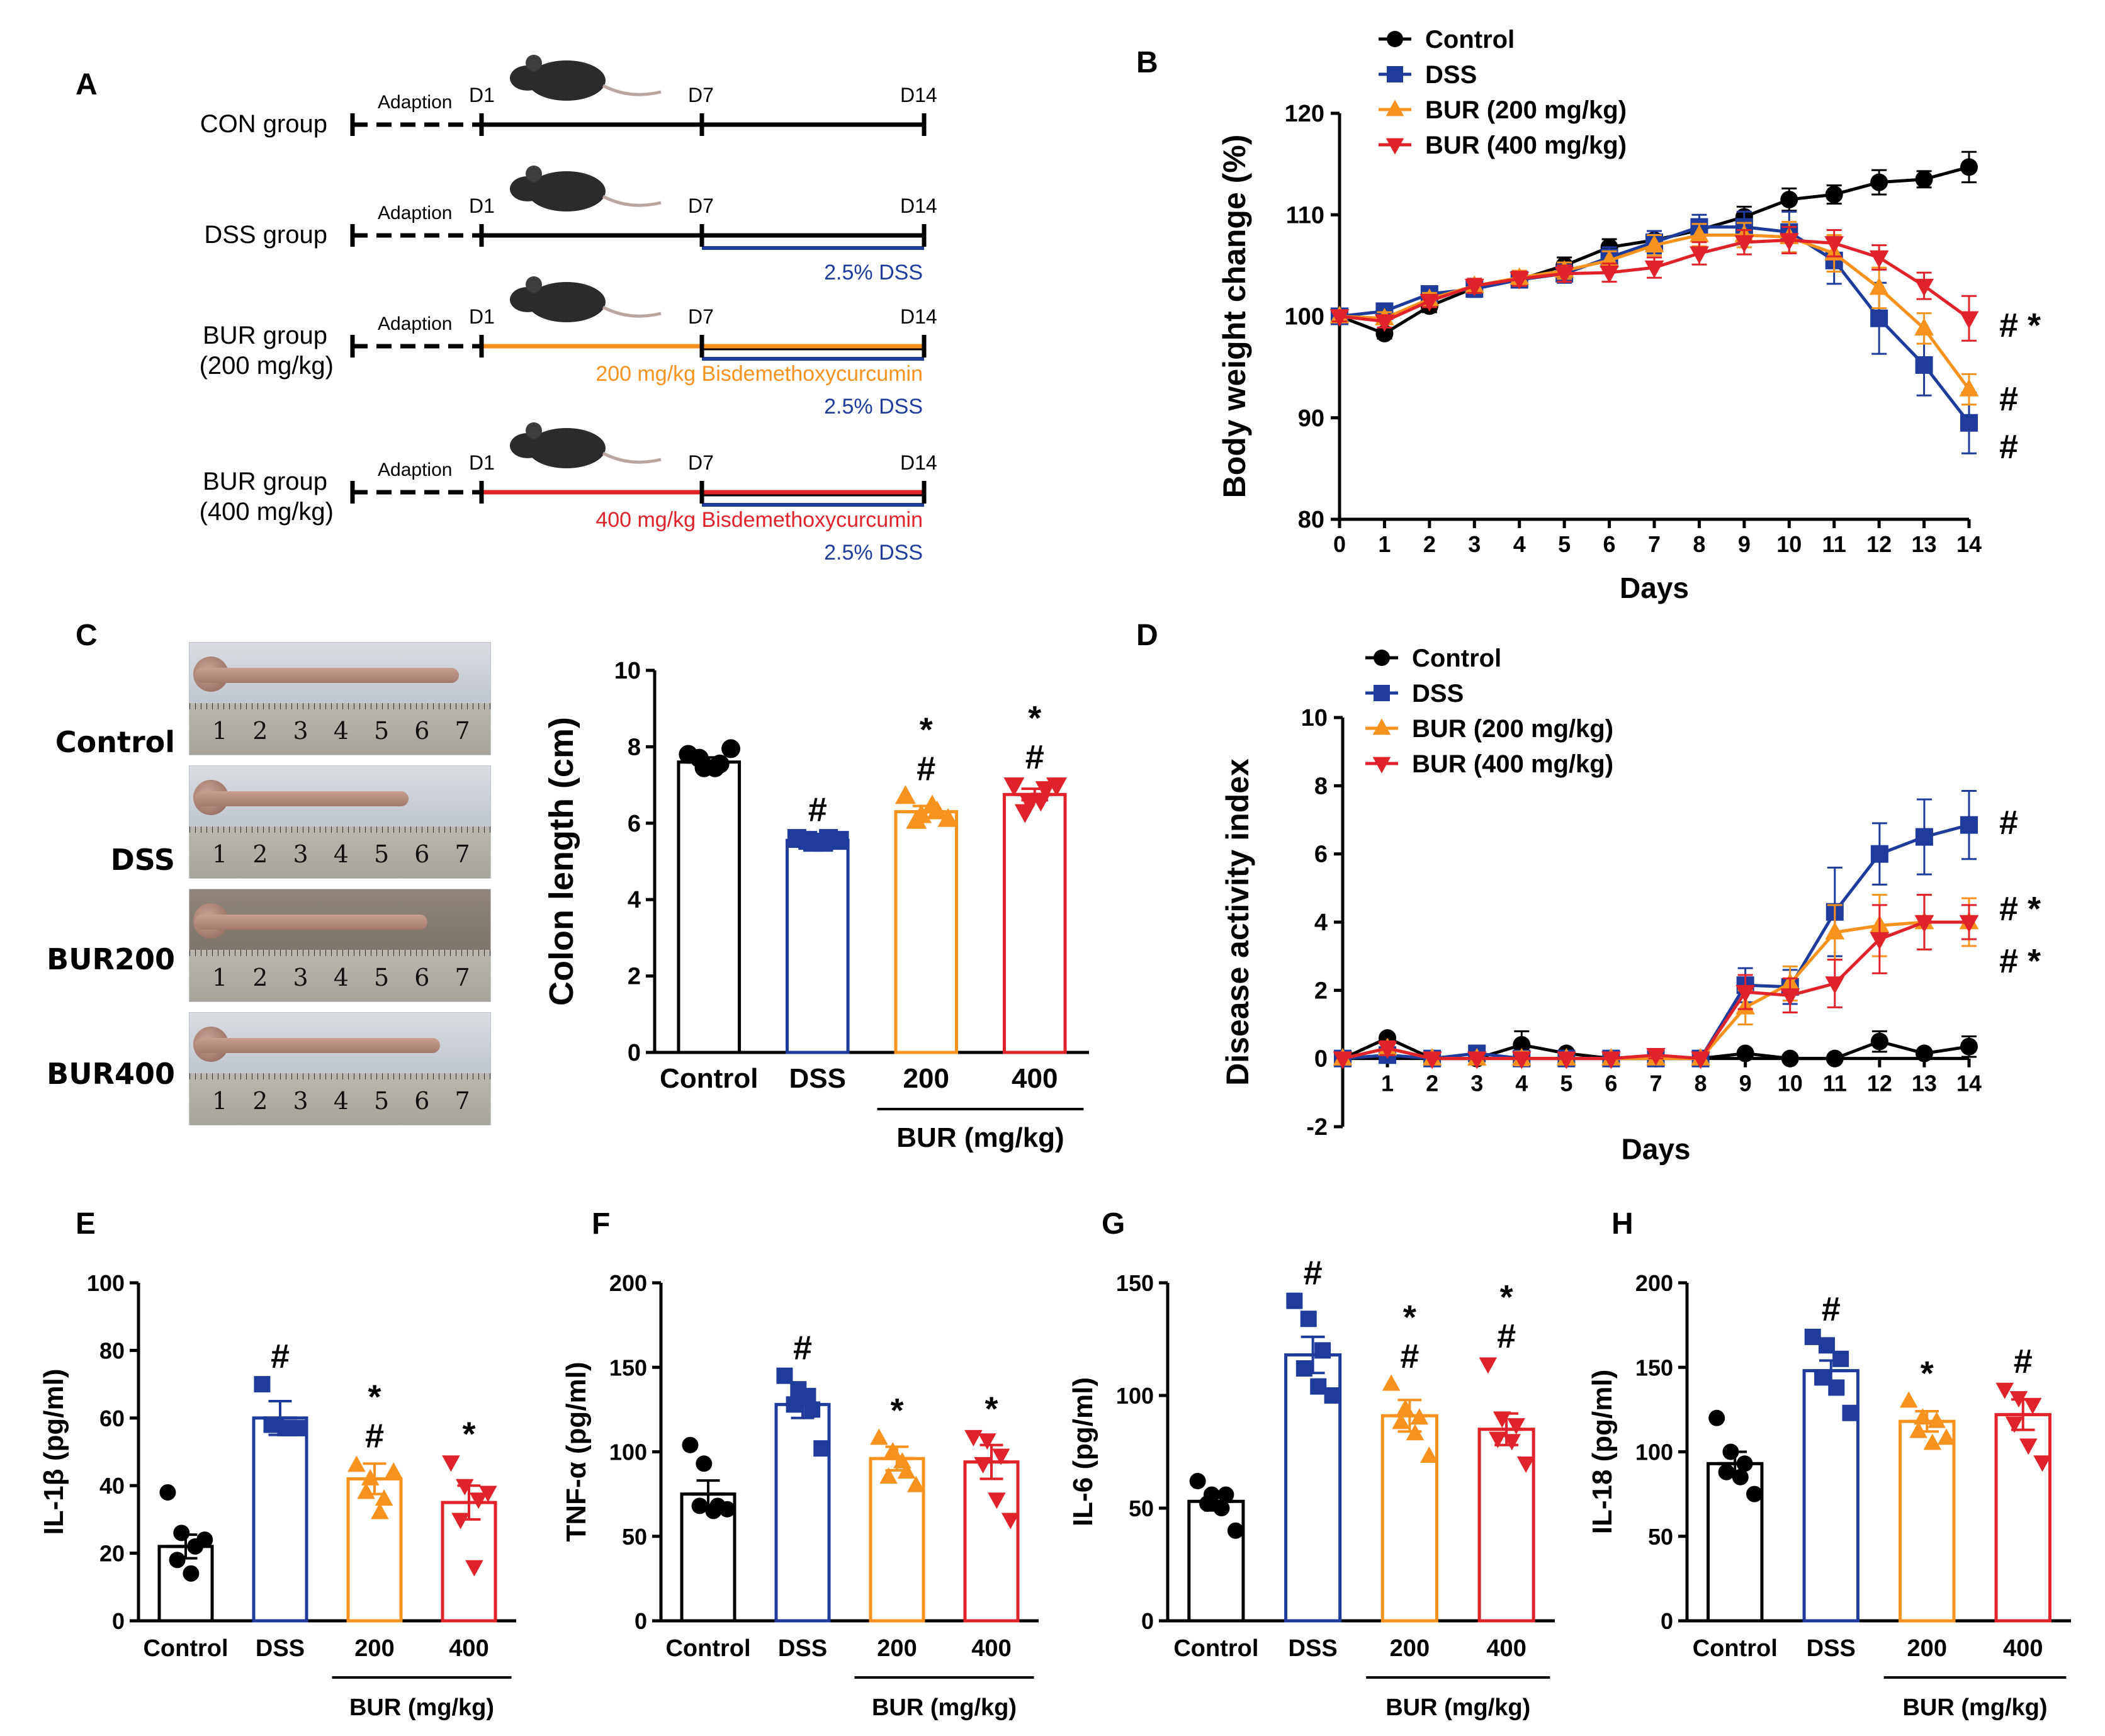 The image size is (2105, 1736). Describe the element at coordinates (1519, 544) in the screenshot. I see `x-tick-label: 4` at that location.